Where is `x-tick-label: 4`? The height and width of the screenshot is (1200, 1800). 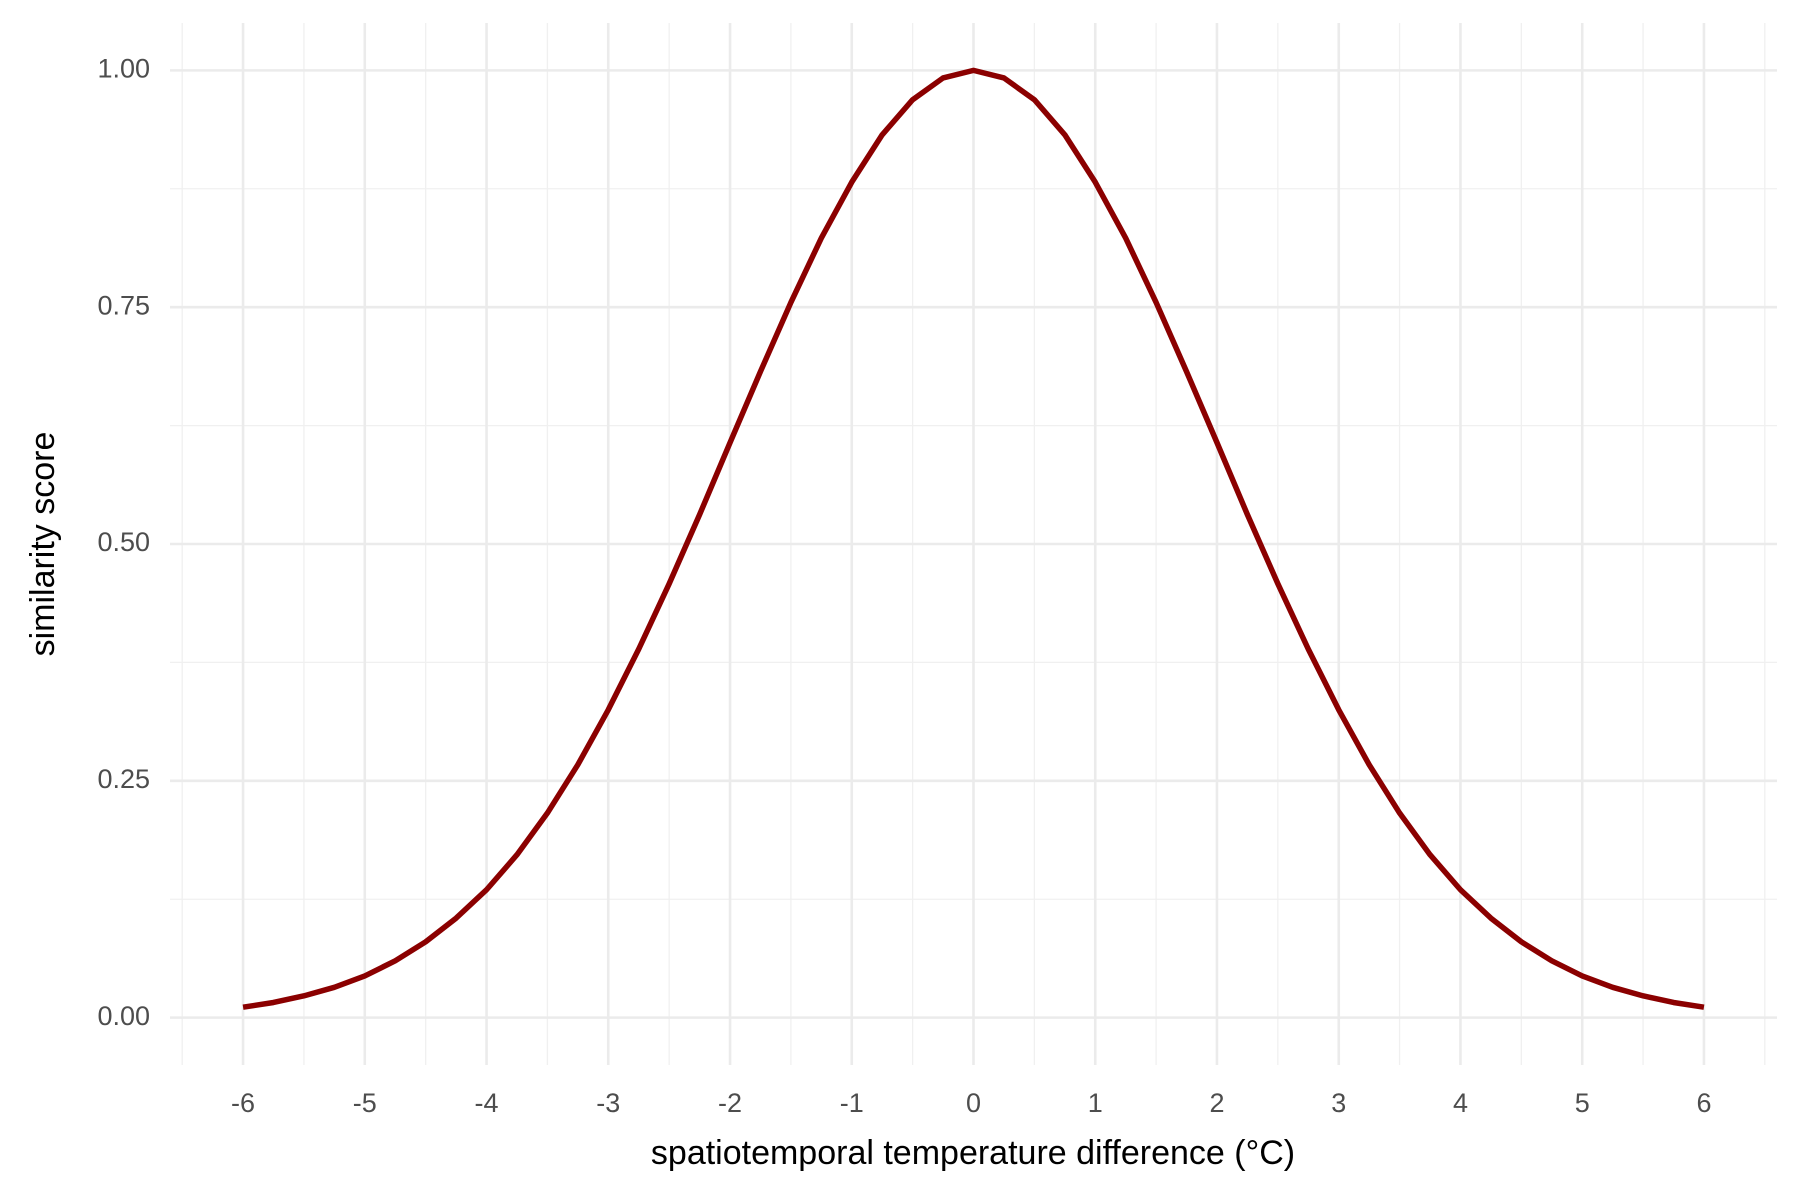 x-tick-label: 4 is located at coordinates (1460, 1103).